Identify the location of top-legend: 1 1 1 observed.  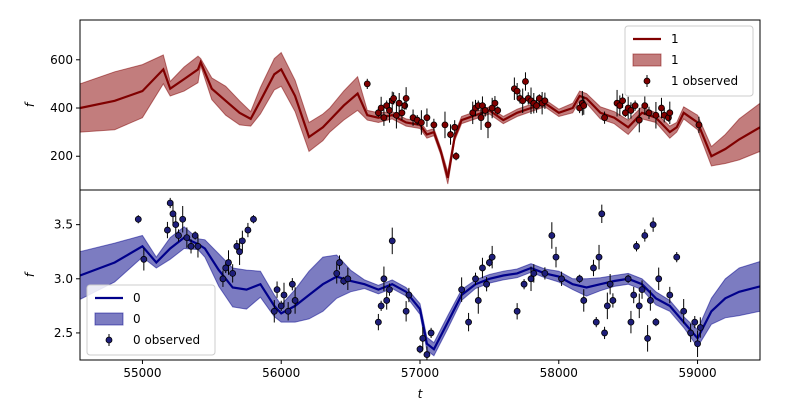
(689, 61).